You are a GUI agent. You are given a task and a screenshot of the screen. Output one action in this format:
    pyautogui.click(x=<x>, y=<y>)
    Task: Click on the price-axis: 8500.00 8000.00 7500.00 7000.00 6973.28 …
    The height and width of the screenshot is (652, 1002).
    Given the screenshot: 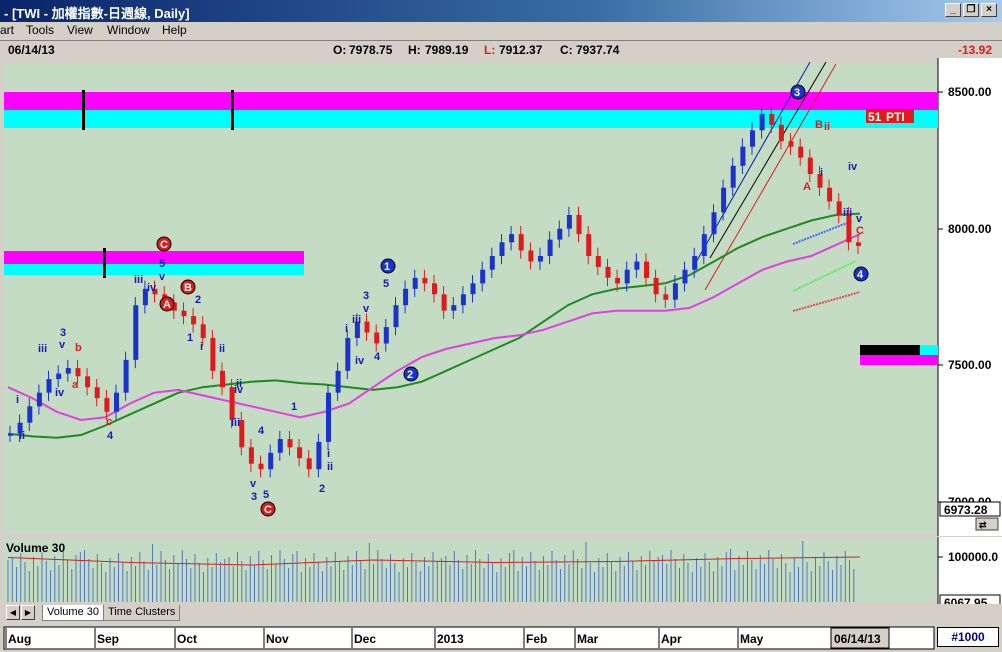 What is the action you would take?
    pyautogui.click(x=969, y=308)
    